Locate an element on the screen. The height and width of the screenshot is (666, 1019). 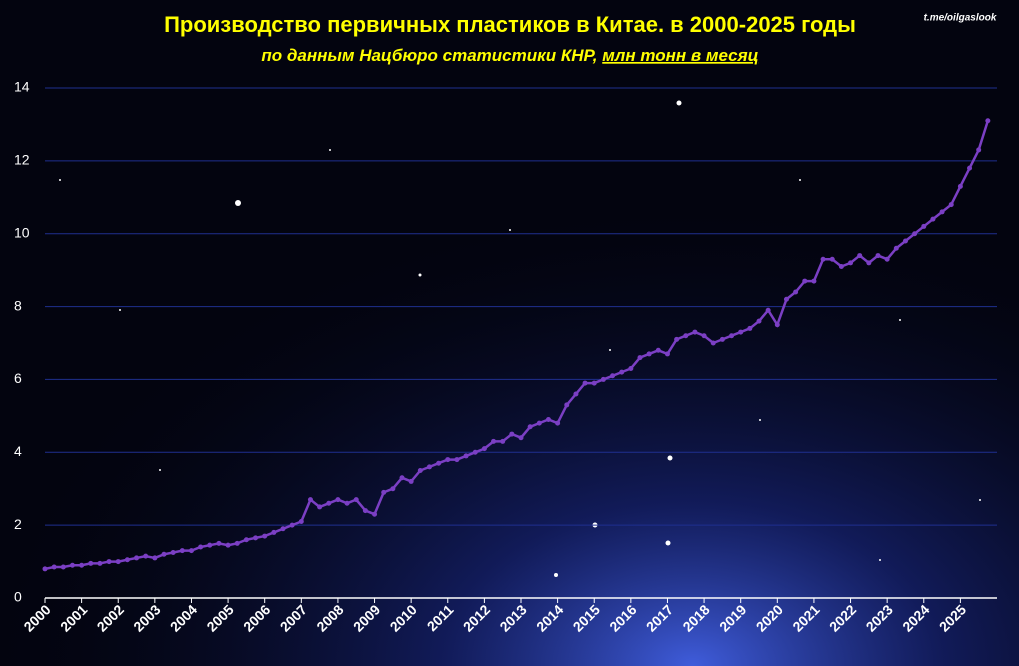
y-tick-label: 4 is located at coordinates (18, 451).